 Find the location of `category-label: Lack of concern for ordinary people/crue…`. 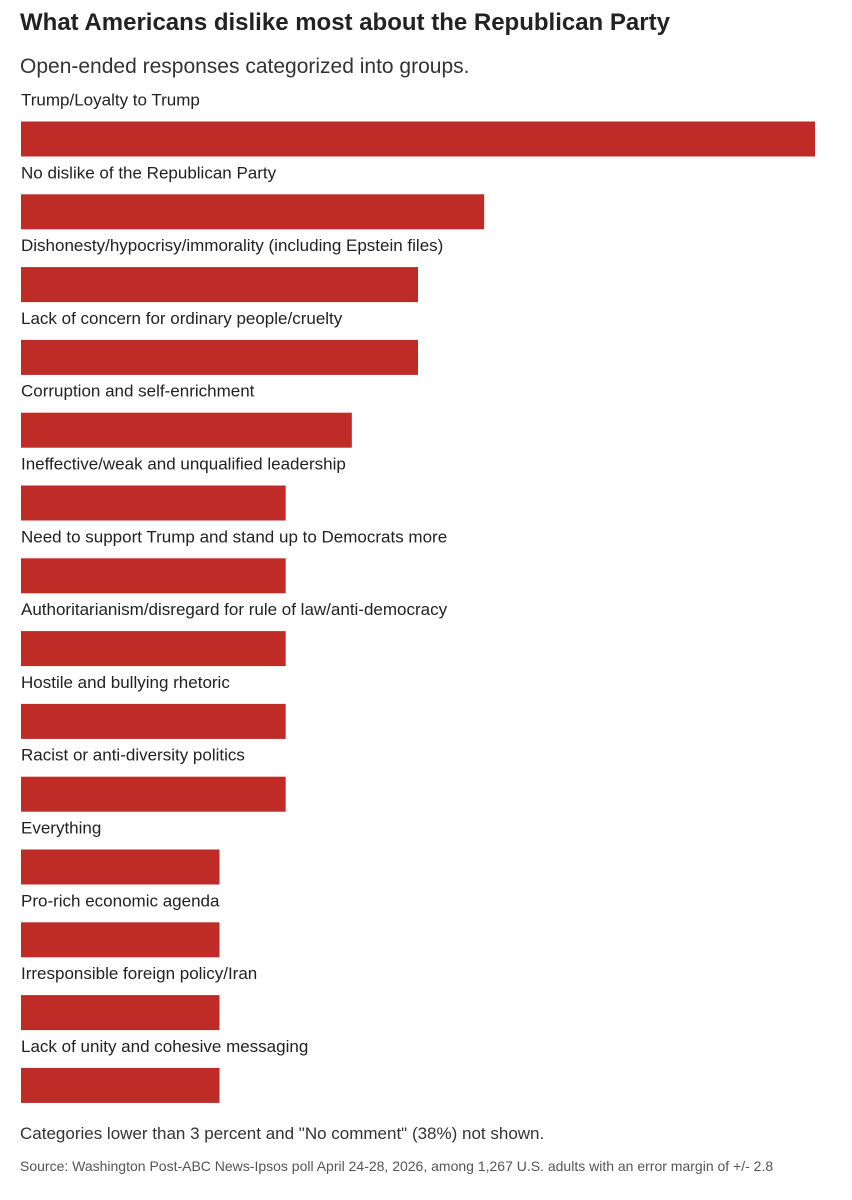

category-label: Lack of concern for ordinary people/crue… is located at coordinates (182, 318).